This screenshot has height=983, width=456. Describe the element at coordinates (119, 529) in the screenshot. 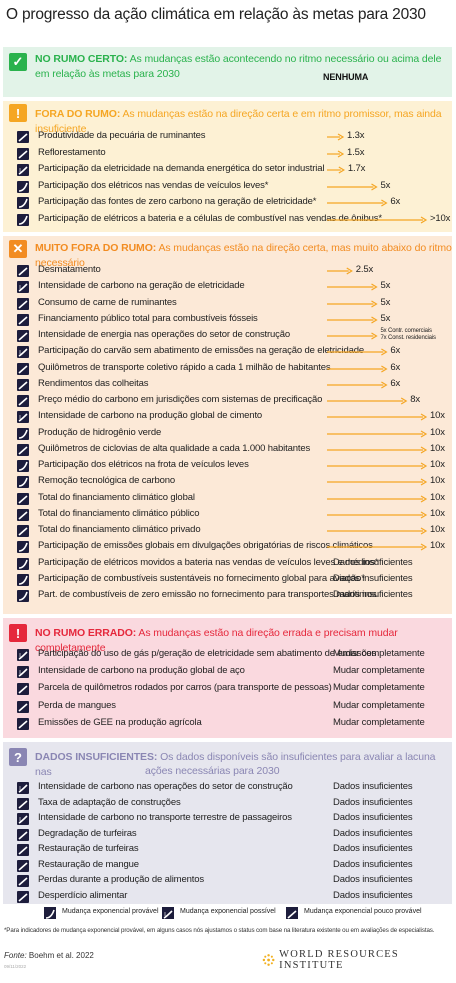

I see `indicator-label: Total do financiamento climático privado` at that location.